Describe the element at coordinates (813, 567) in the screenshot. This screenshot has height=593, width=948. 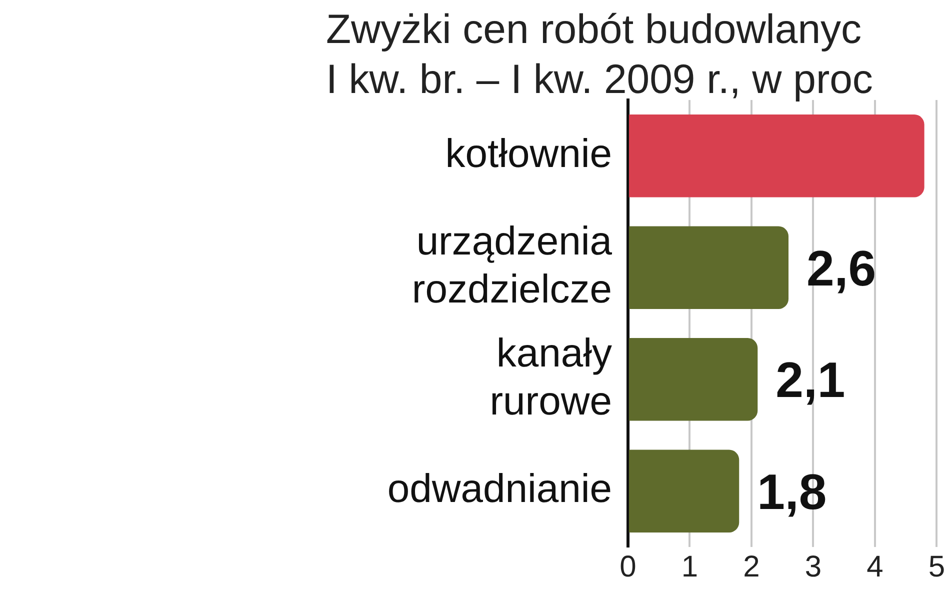
I see `x-tick-label: 3` at that location.